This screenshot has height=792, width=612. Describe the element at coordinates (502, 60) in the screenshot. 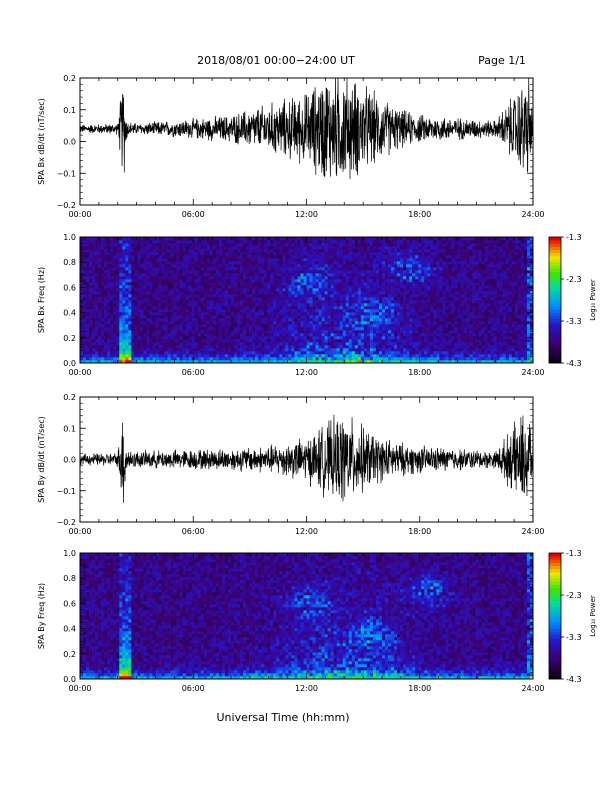

I see `page-indicator: Page 1/1` at that location.